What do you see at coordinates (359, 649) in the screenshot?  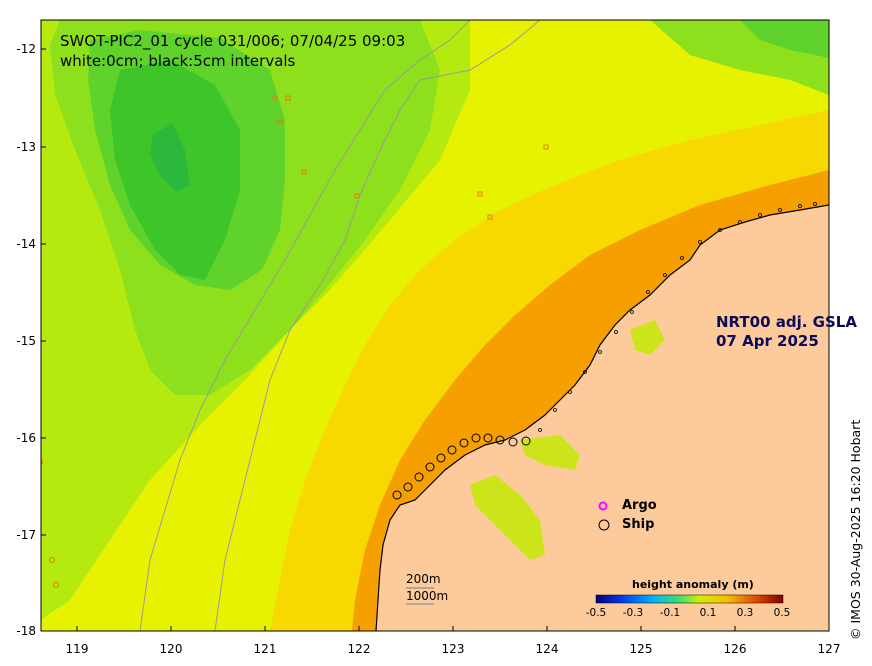 I see `x-tick: 122` at bounding box center [359, 649].